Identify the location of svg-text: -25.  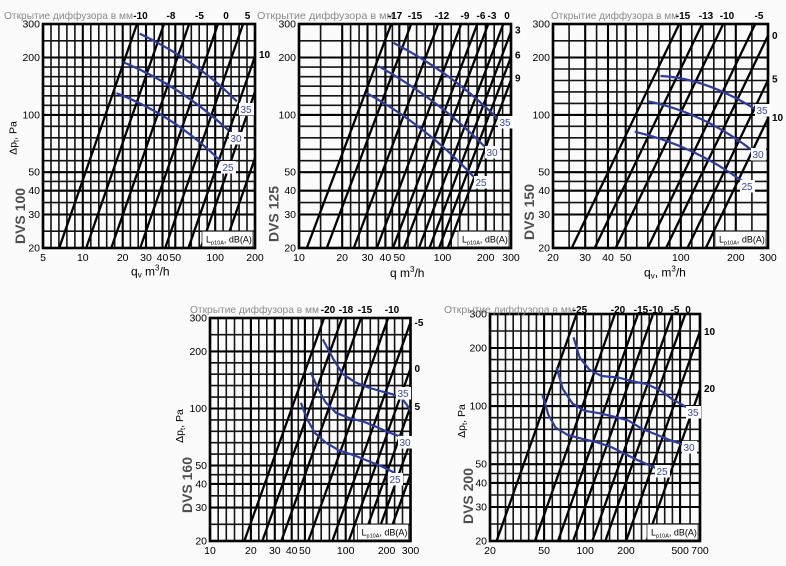
(580, 310).